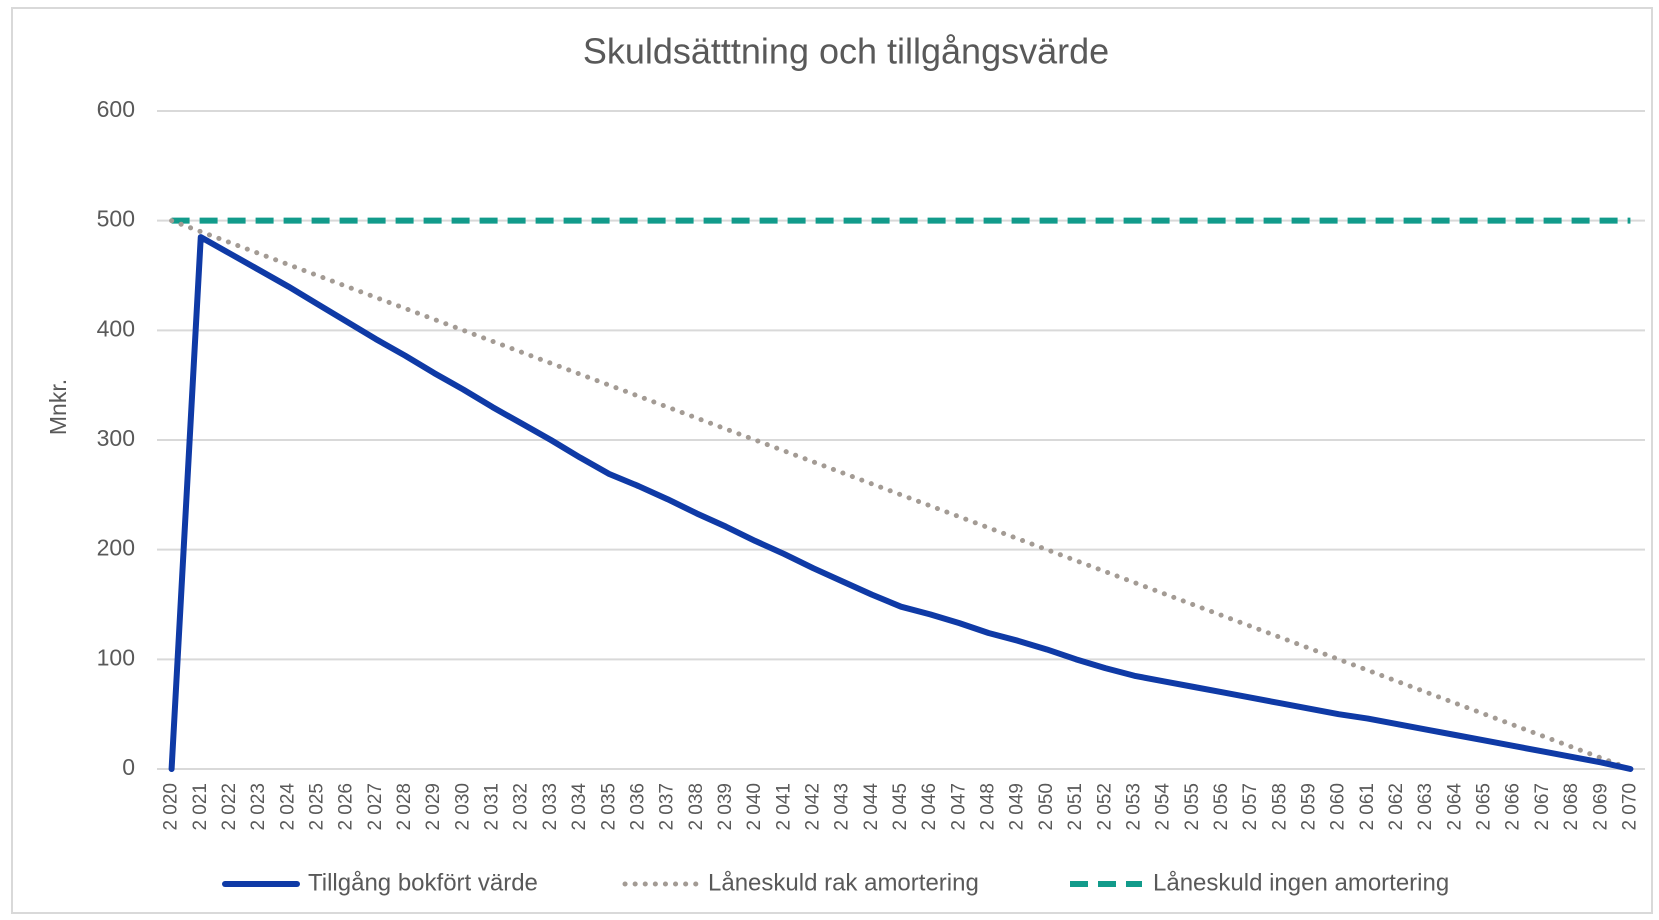  Describe the element at coordinates (1367, 807) in the screenshot. I see `x-tick-label: 2 061` at that location.